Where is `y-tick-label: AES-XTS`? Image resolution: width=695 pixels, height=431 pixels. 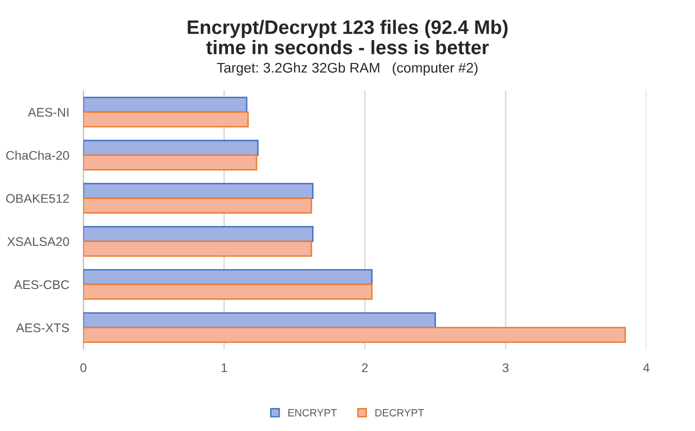
y-tick-label: AES-XTS is located at coordinates (42, 327).